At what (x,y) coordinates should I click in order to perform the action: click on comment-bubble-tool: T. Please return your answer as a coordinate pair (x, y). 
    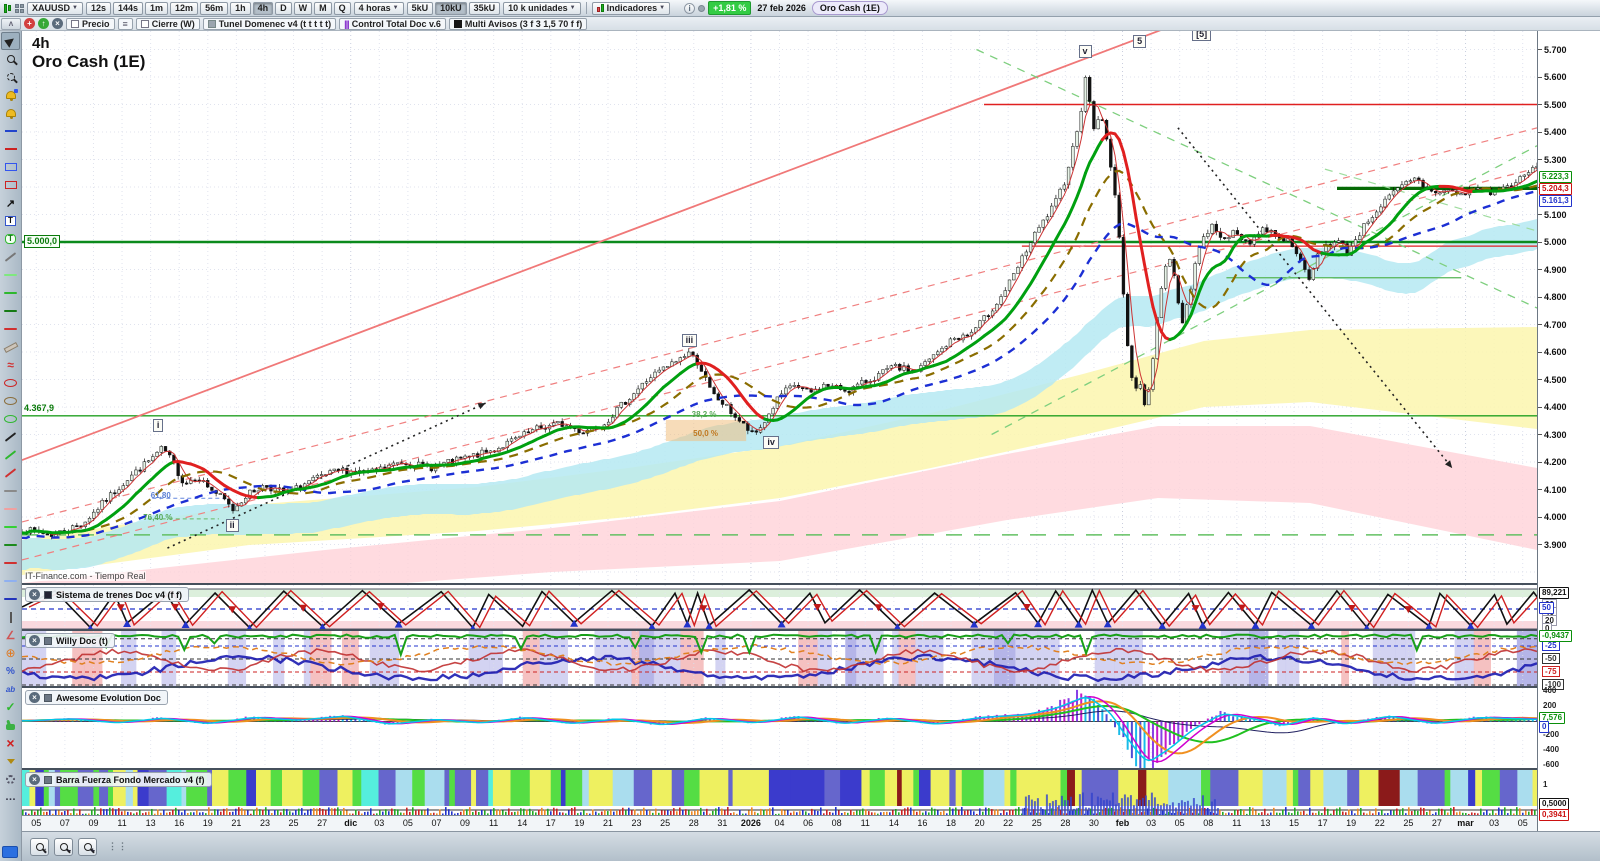
    Looking at the image, I should click on (10, 239).